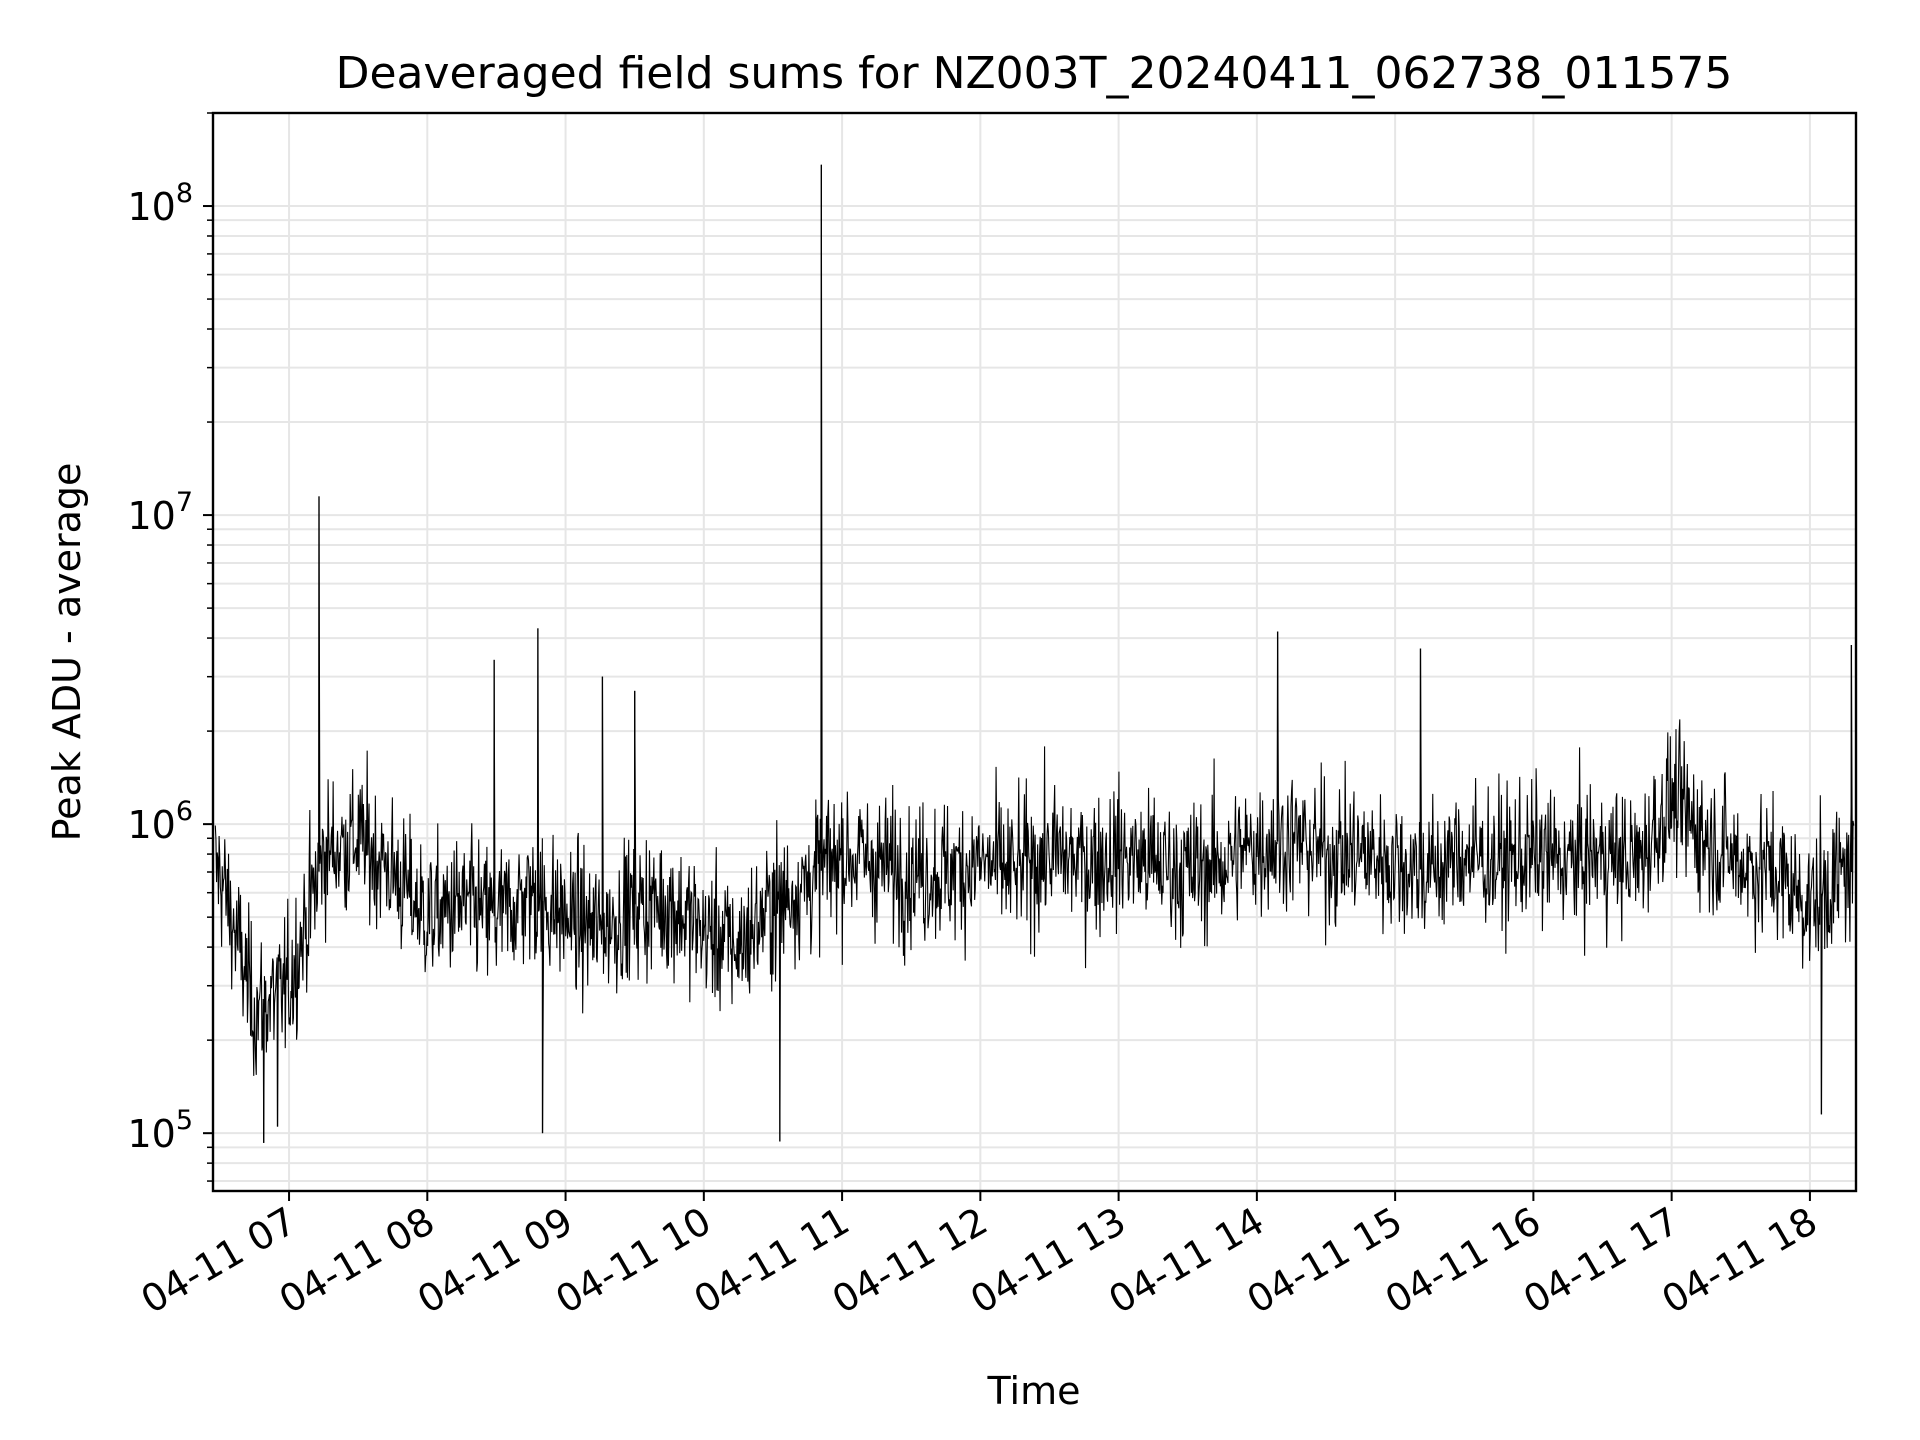  I want to click on y-tick-label: 10⁸, so click(160, 203).